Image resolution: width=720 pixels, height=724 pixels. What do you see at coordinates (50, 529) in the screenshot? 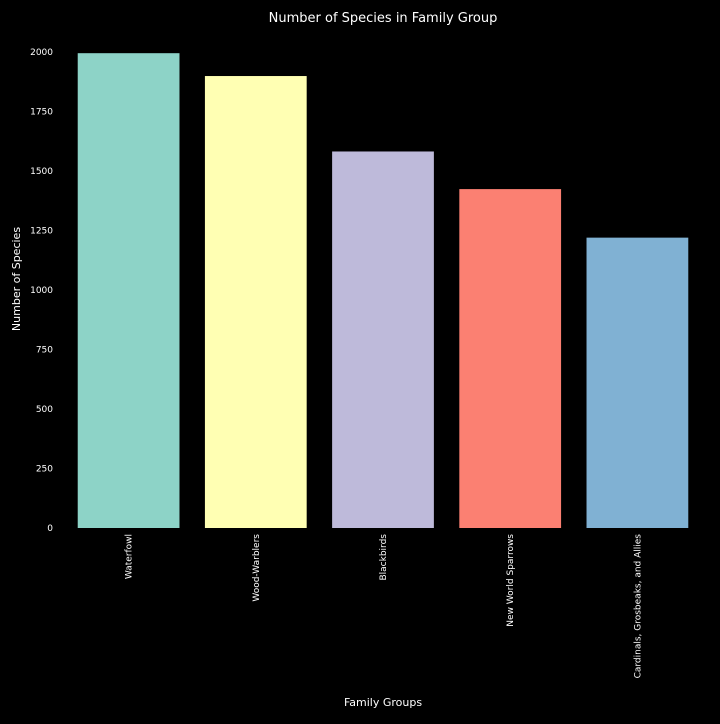
I see `y-tick-label-0: 0` at bounding box center [50, 529].